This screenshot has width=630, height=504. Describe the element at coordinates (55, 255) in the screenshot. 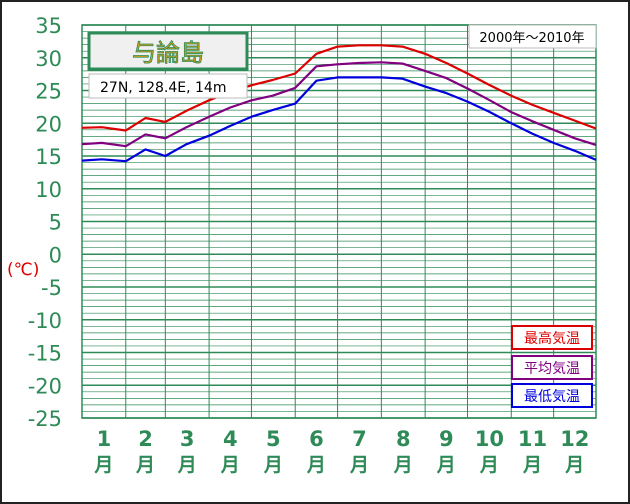

I see `y-tick-label: 0` at that location.